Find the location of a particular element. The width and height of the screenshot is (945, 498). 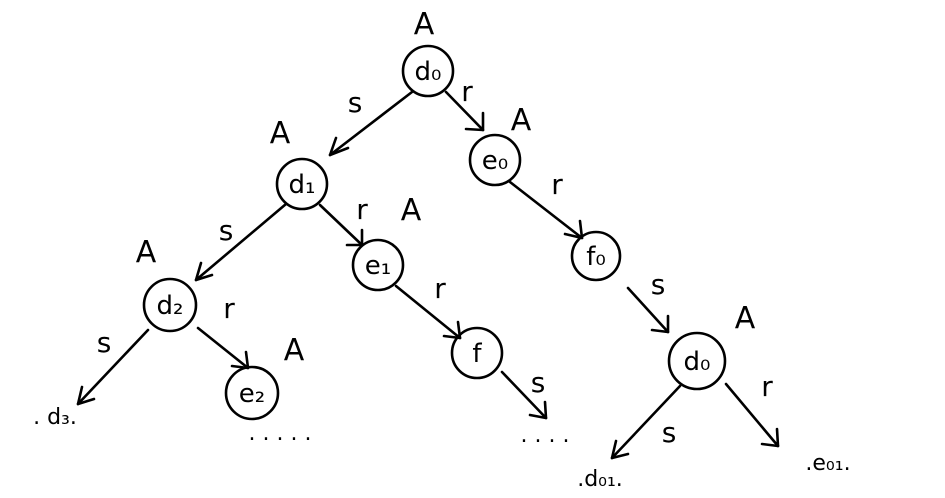

edge-label-d0-e0: r is located at coordinates (467, 91).